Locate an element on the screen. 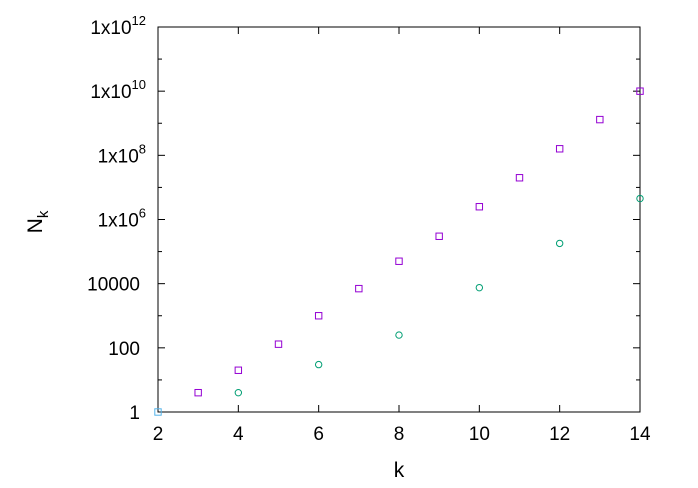 The height and width of the screenshot is (488, 698). y-tick-label: 1x10⁸ is located at coordinates (122, 154).